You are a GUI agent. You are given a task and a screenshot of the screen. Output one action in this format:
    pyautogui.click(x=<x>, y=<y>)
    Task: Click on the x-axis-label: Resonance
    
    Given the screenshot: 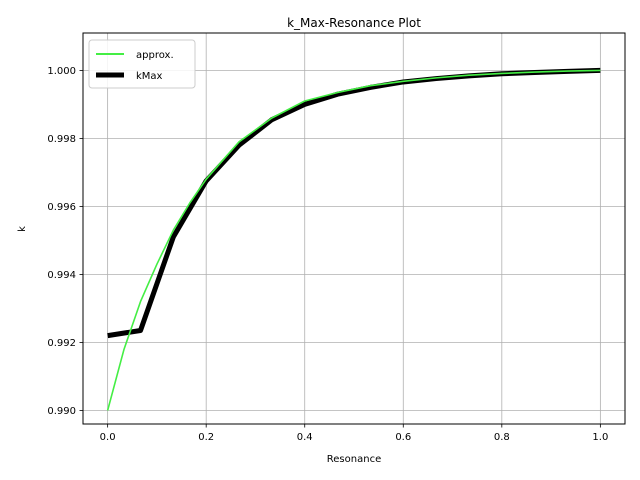 What is the action you would take?
    pyautogui.click(x=354, y=459)
    